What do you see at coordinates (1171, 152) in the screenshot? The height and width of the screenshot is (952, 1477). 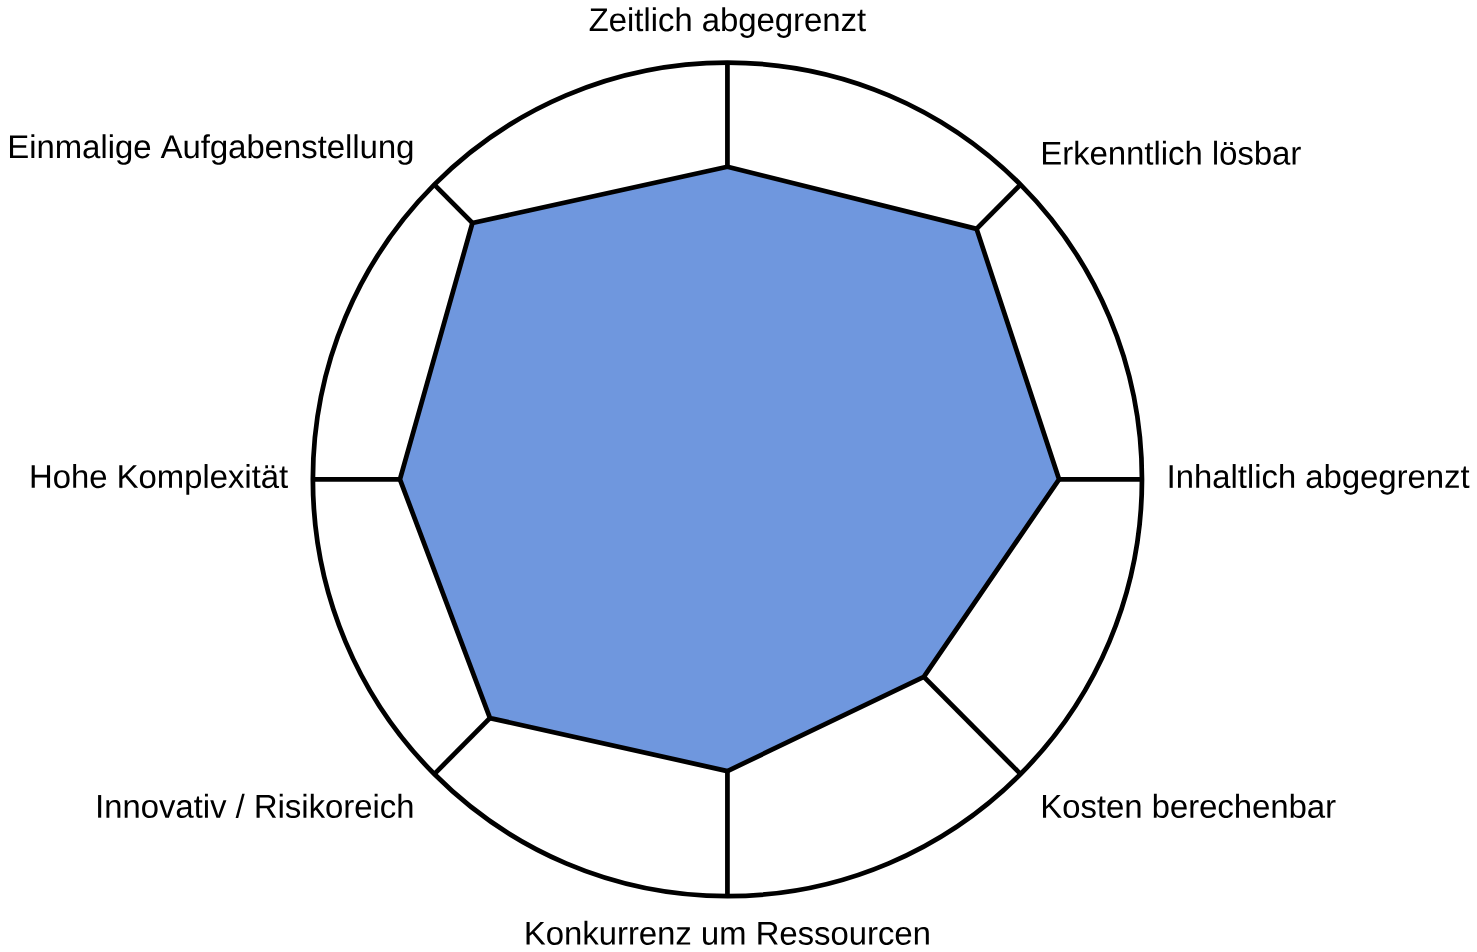 I see `spoke-label: Erkenntlich lösbar` at bounding box center [1171, 152].